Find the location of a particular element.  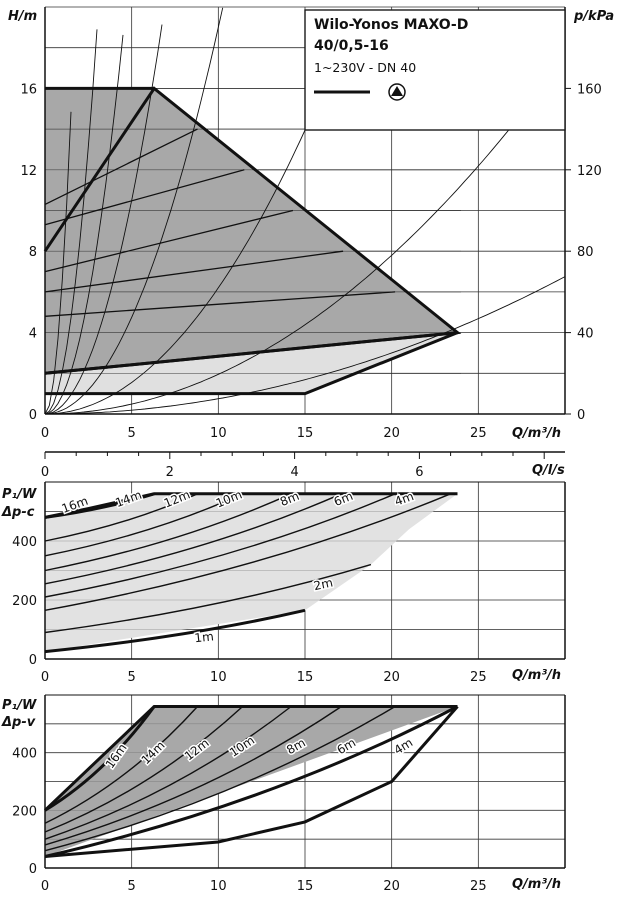

shaded-area is located at coordinates (251, 572).